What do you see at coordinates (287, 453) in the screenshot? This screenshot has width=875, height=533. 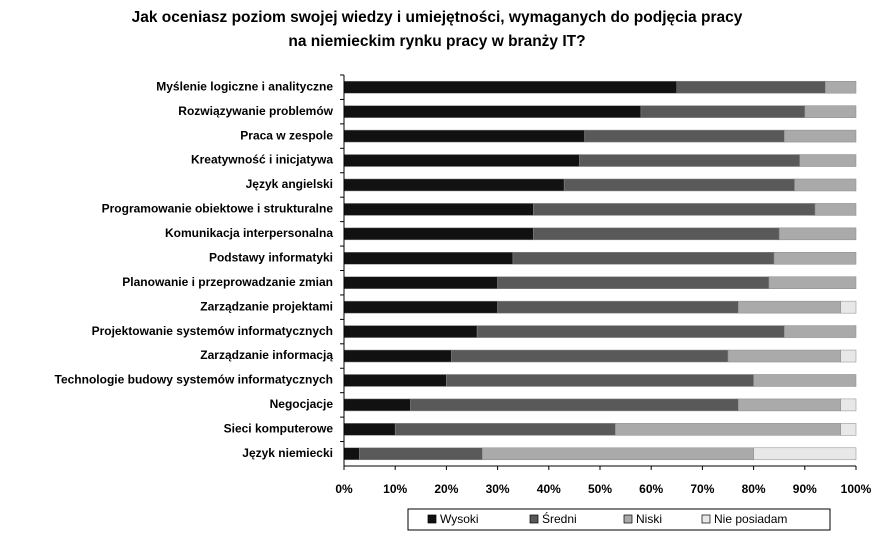 I see `y-tick-label: Język niemiecki` at bounding box center [287, 453].